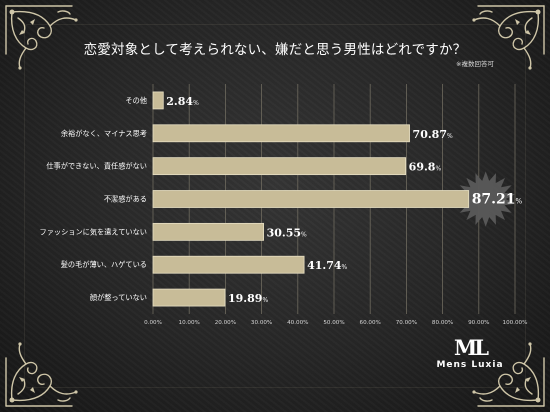 Image resolution: width=550 pixels, height=412 pixels. Describe the element at coordinates (153, 323) in the screenshot. I see `x-tick-label: 0.00%` at that location.